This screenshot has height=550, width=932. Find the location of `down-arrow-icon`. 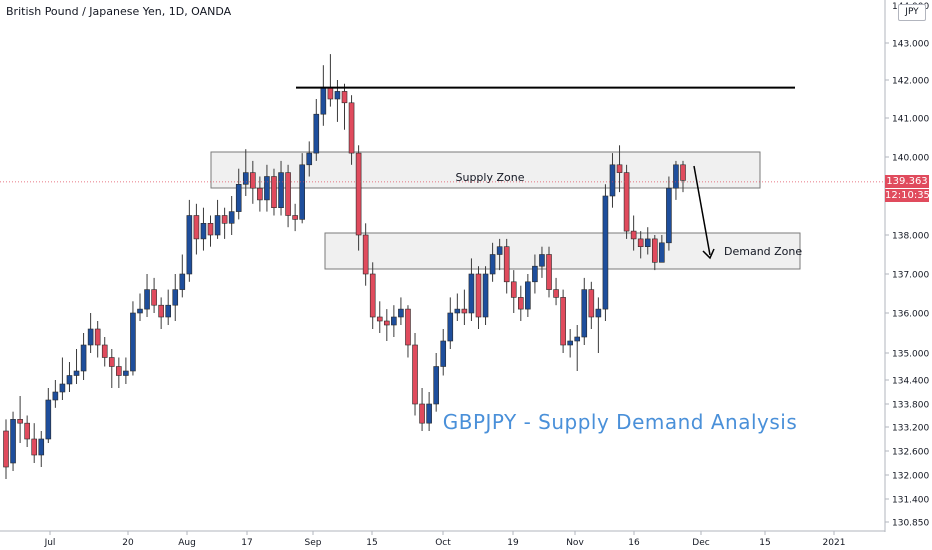

down-arrow-icon is located at coordinates (708, 254).